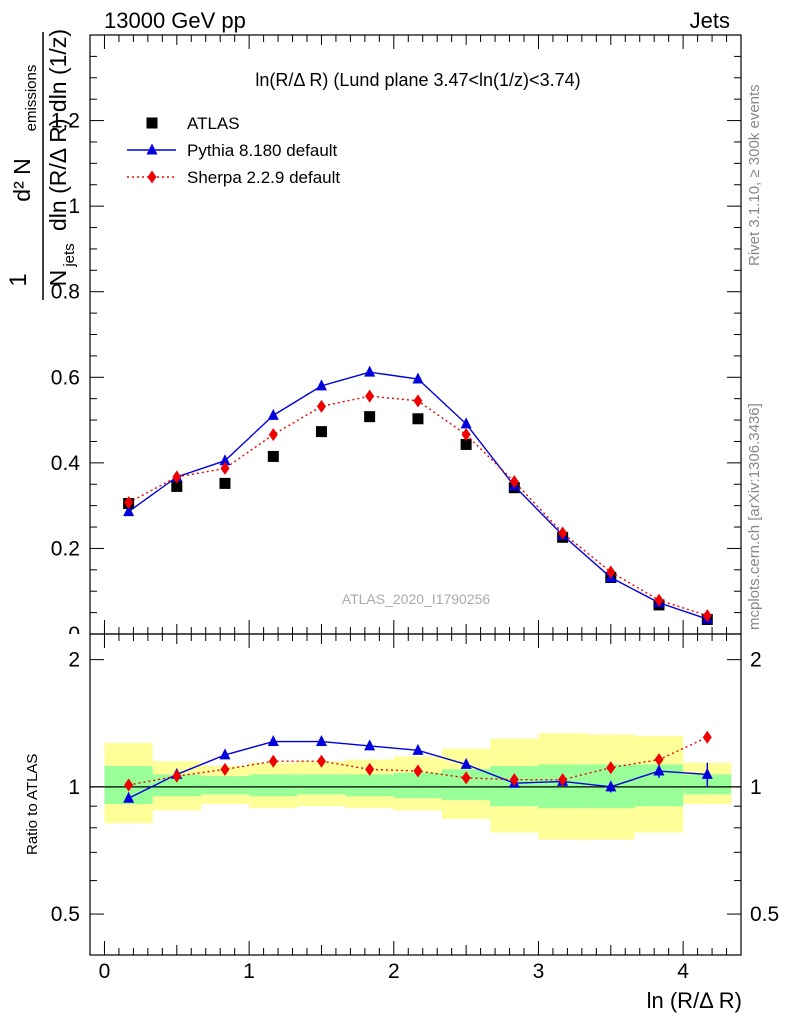 The image size is (786, 1029). What do you see at coordinates (74, 206) in the screenshot?
I see `main-y-tick-label: 1` at bounding box center [74, 206].